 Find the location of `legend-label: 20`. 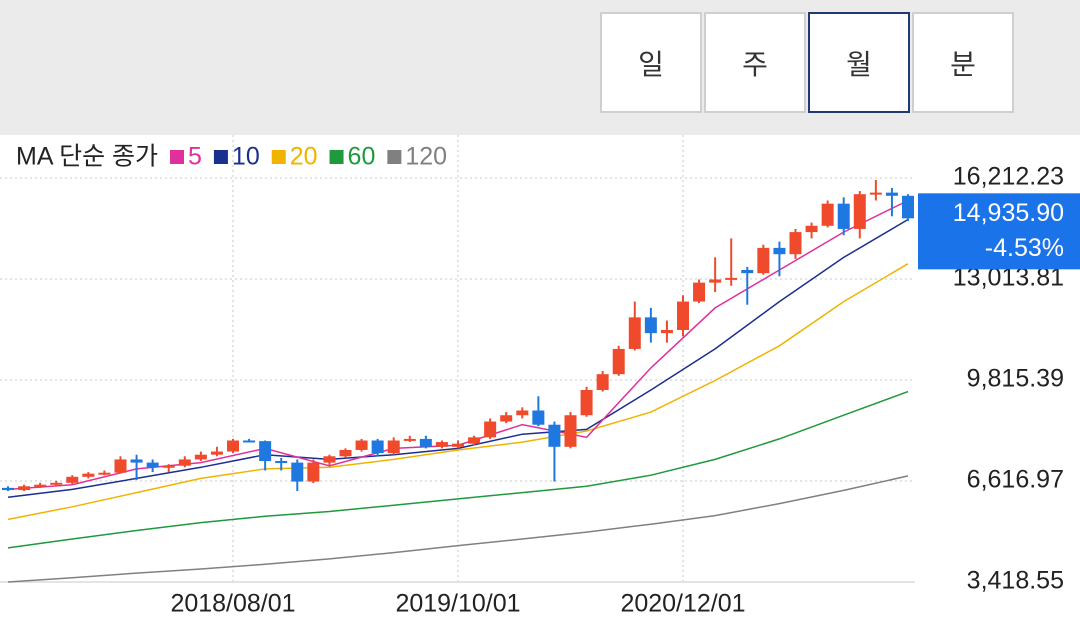

legend-label: 20 is located at coordinates (304, 157).